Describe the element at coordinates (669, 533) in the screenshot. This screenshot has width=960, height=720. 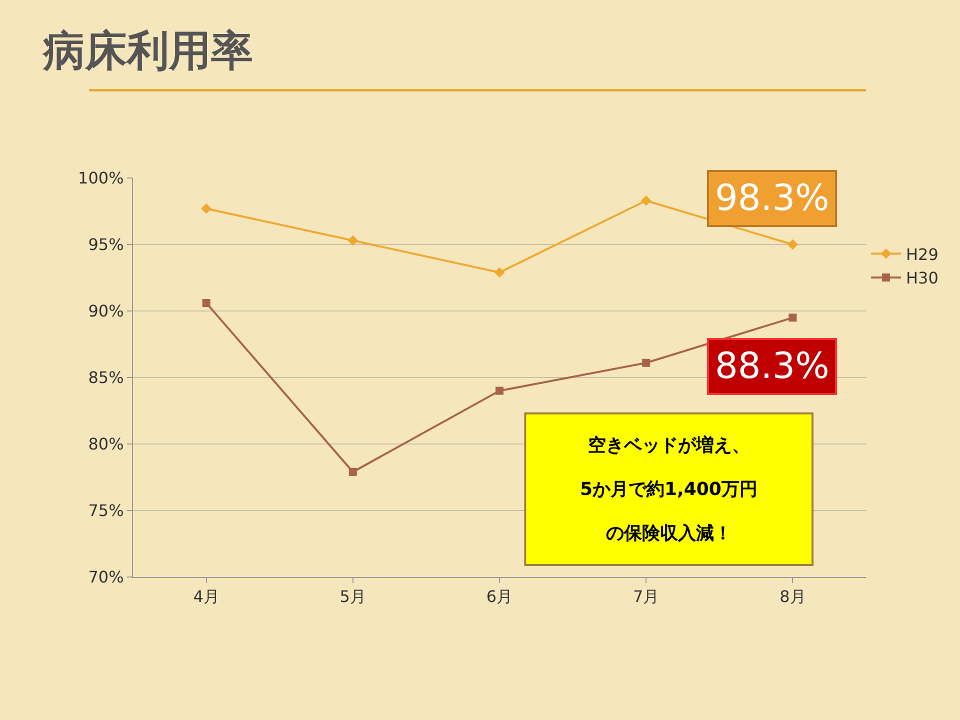
I see `annotation: の保険収入減！` at that location.